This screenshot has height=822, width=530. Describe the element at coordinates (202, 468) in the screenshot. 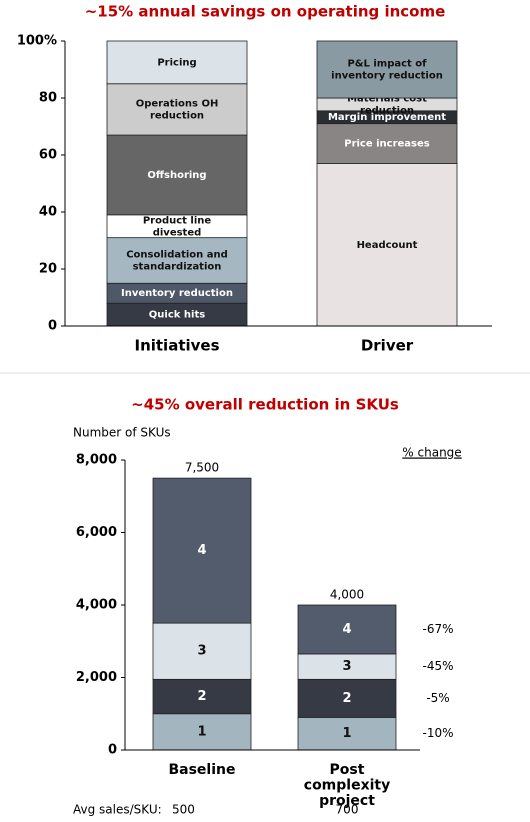

I see `total-label: 7,500` at that location.